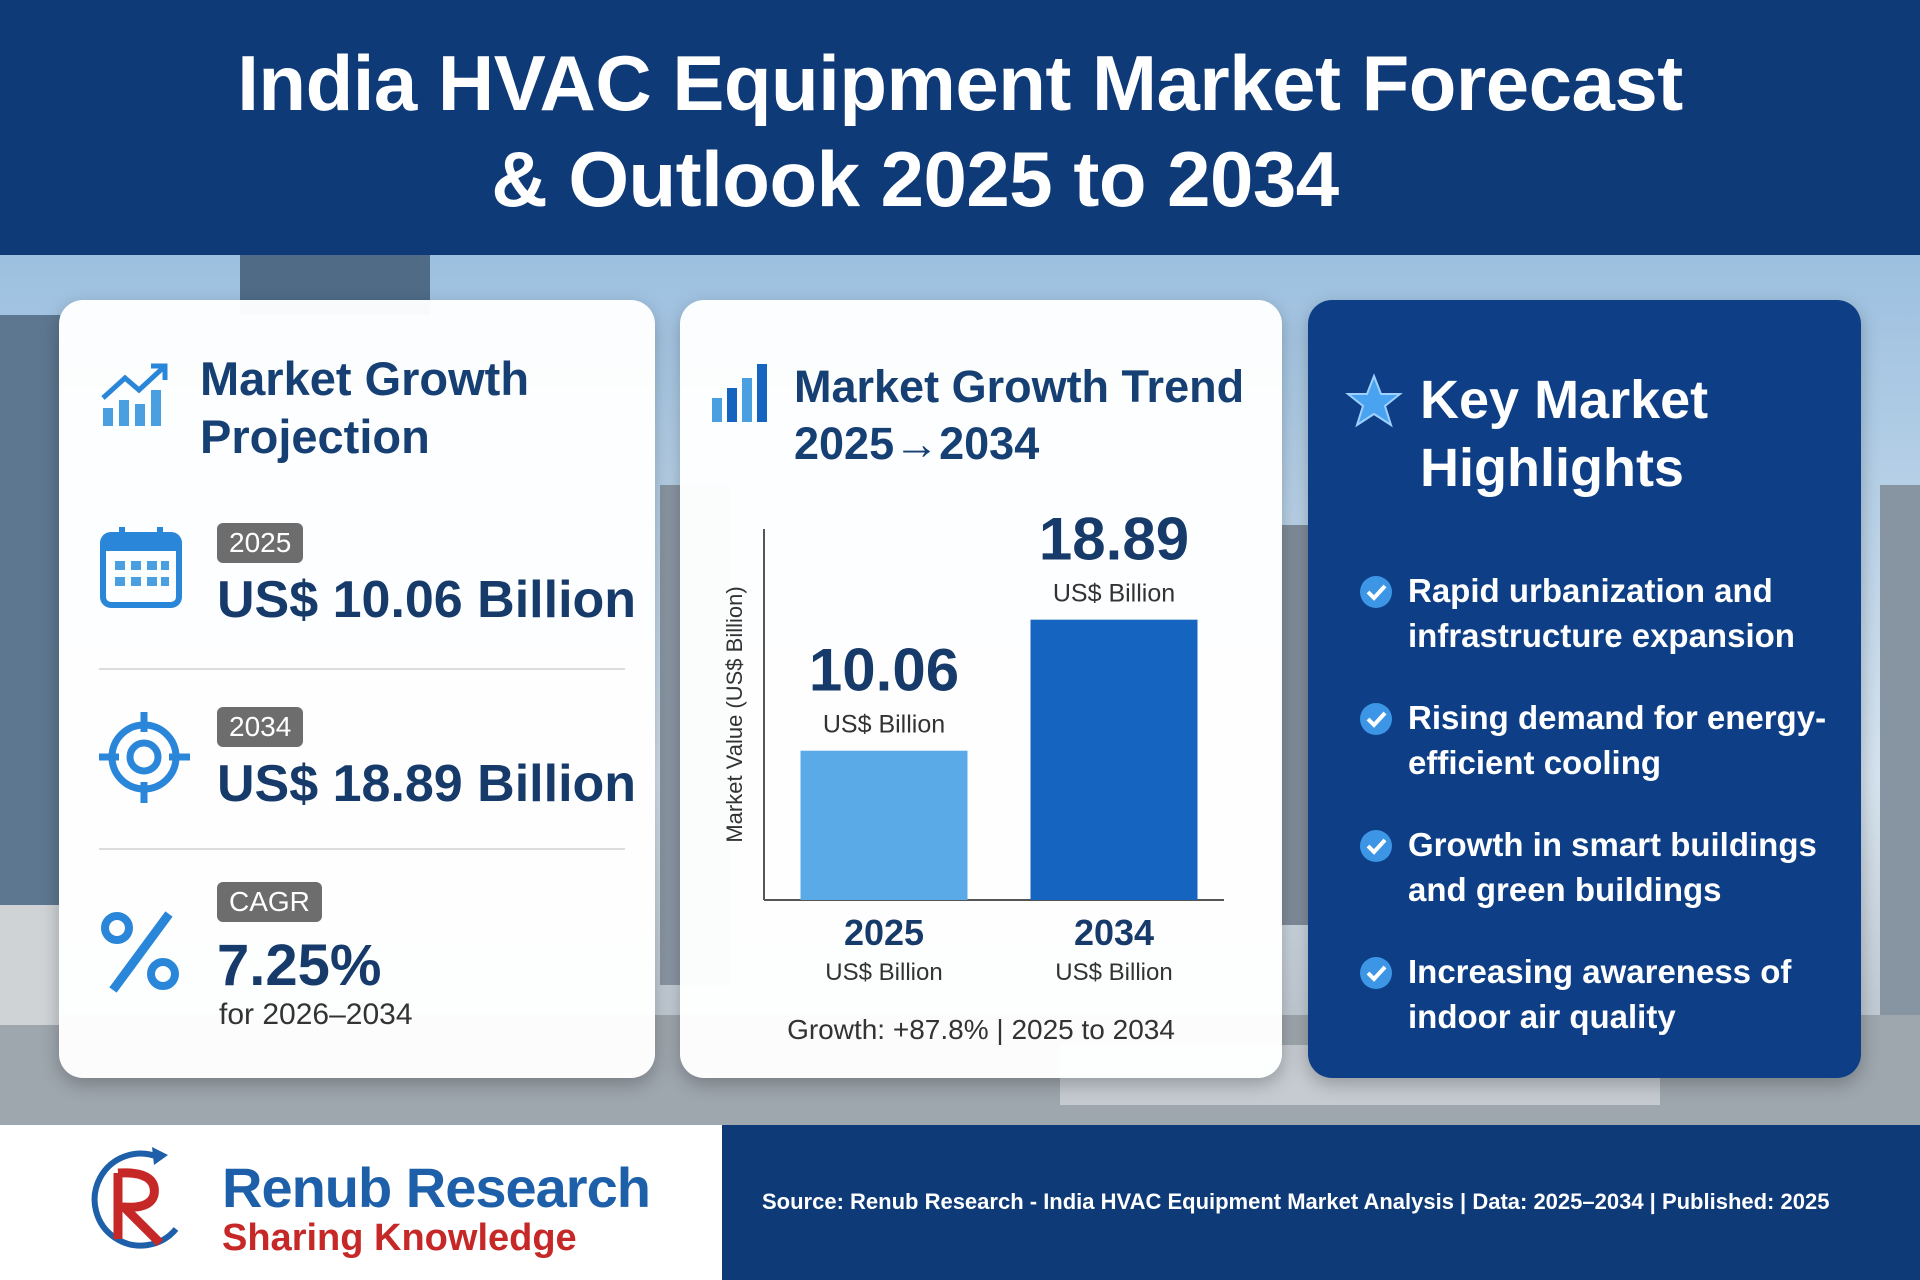 This screenshot has width=1920, height=1280. Describe the element at coordinates (1564, 400) in the screenshot. I see `card-title: Key Market` at that location.